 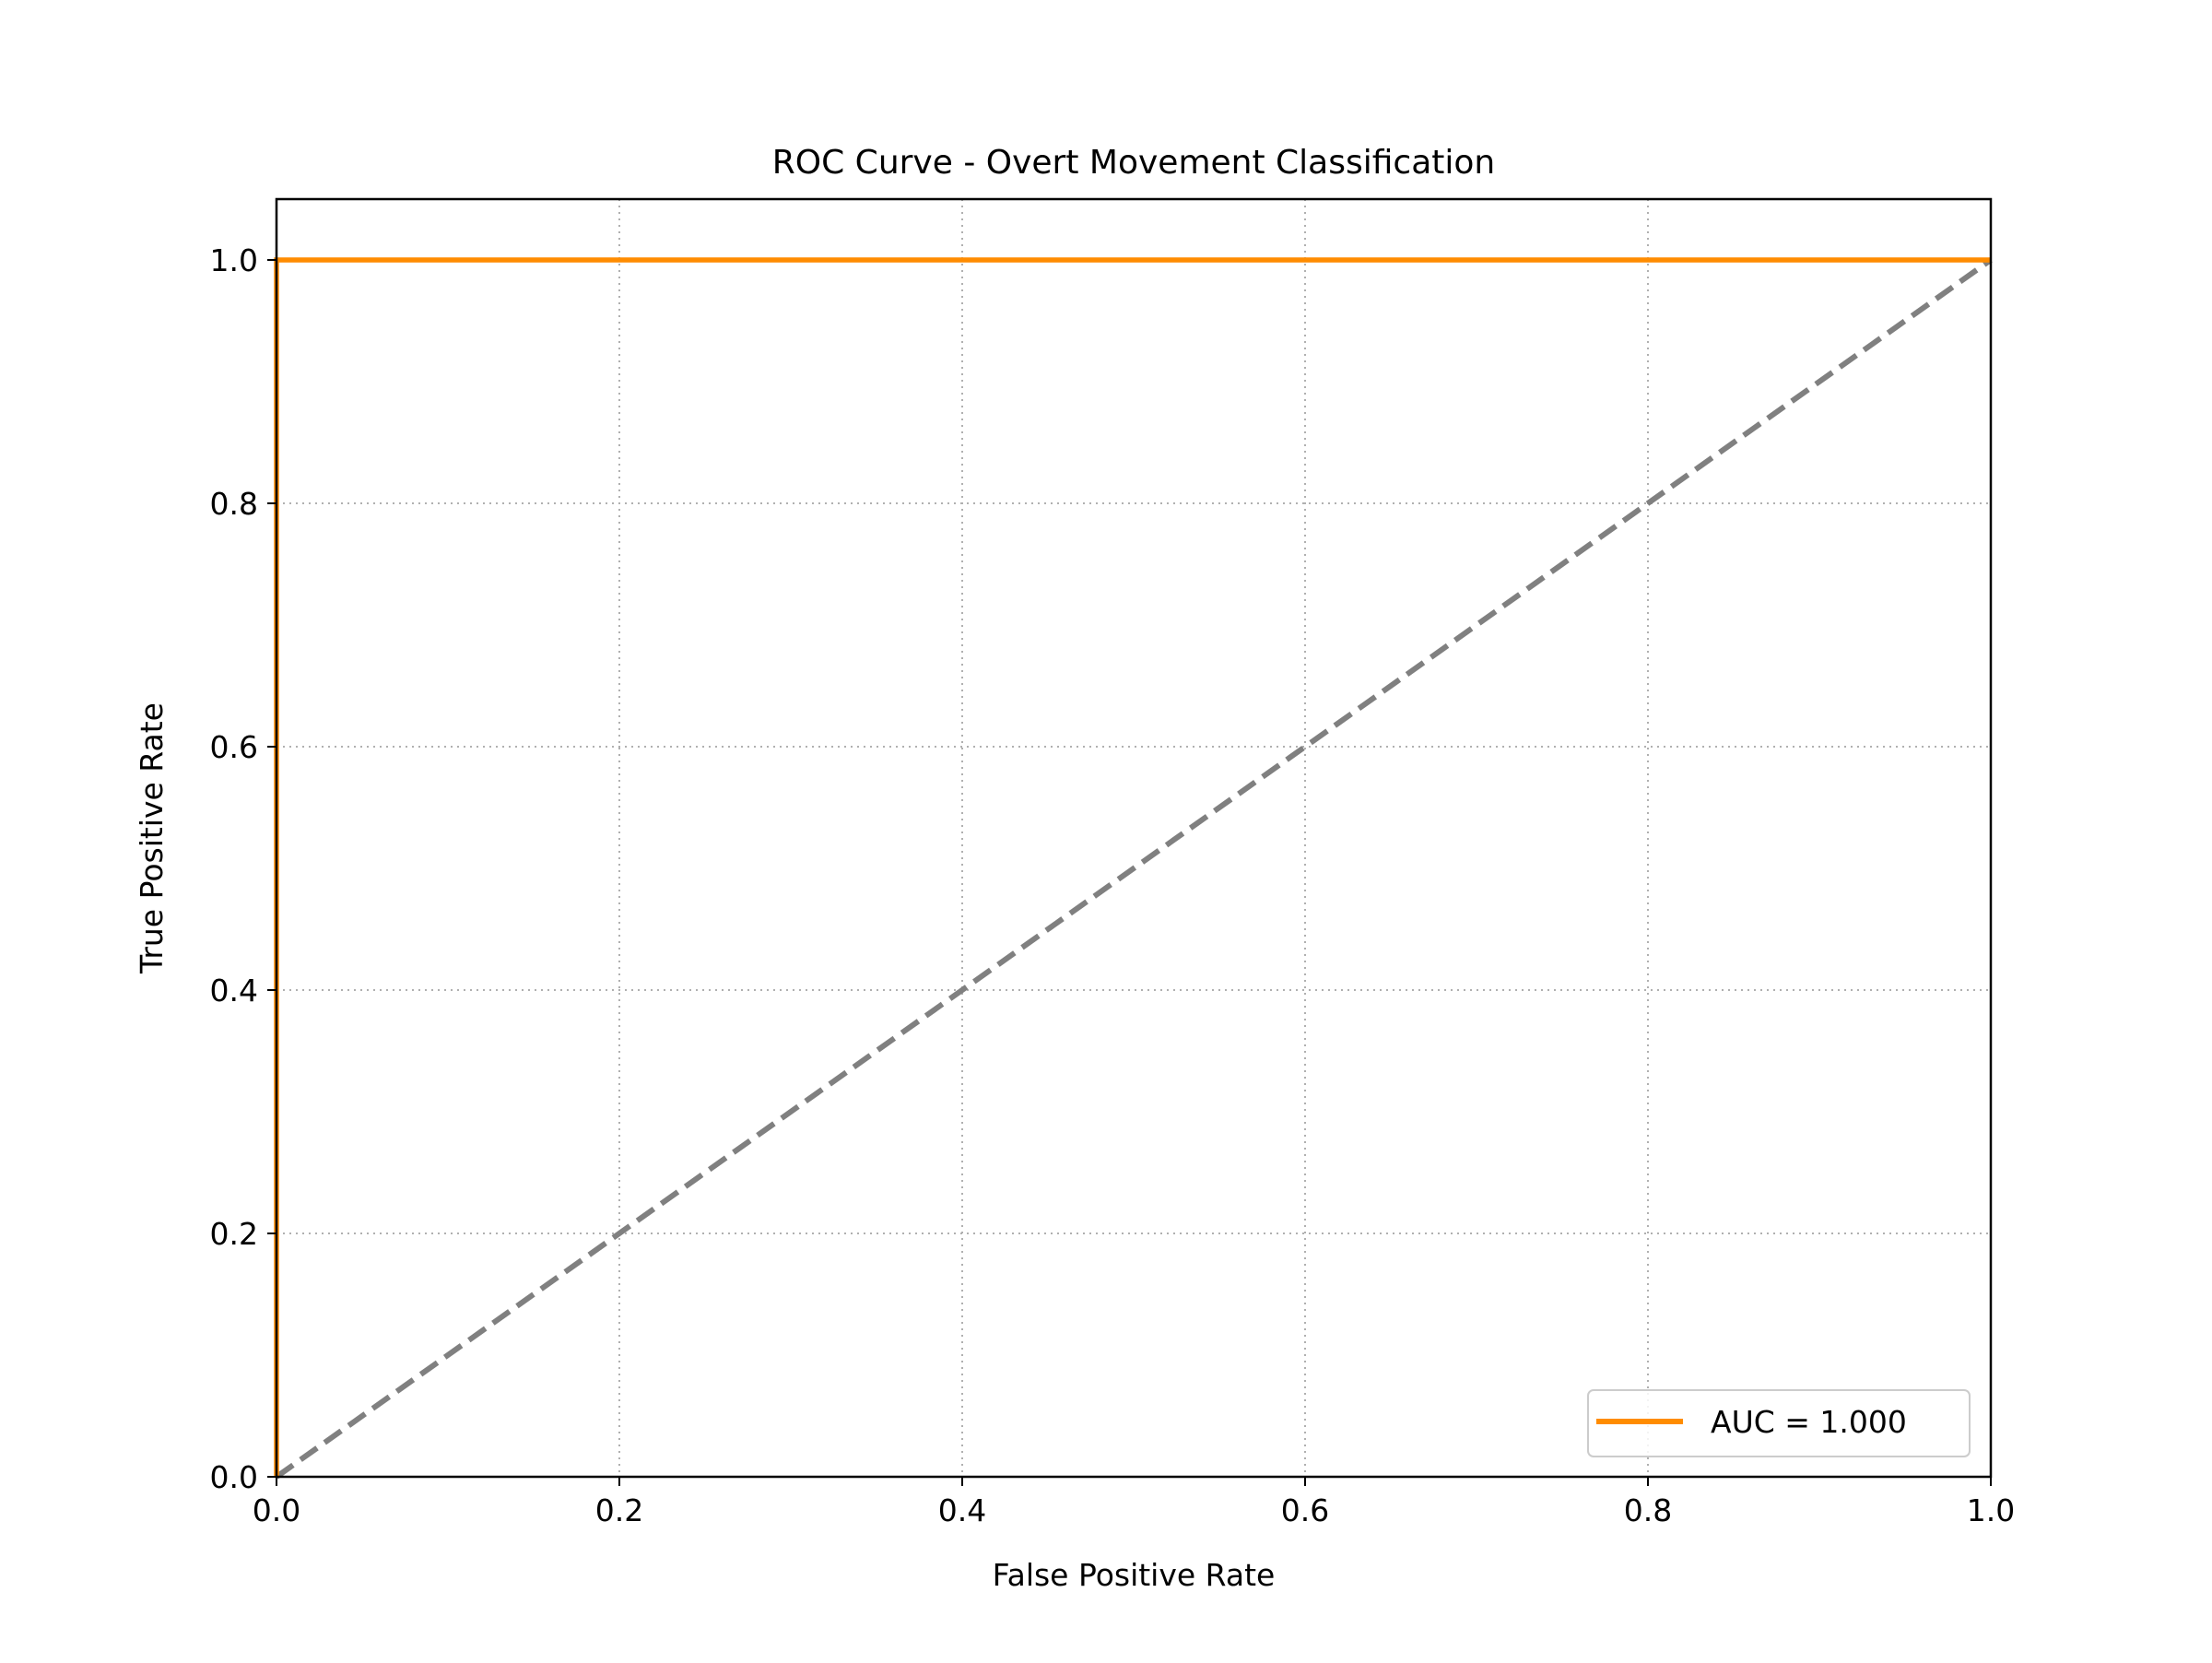 What do you see at coordinates (234, 504) in the screenshot?
I see `y-tick-label: 0.8` at bounding box center [234, 504].